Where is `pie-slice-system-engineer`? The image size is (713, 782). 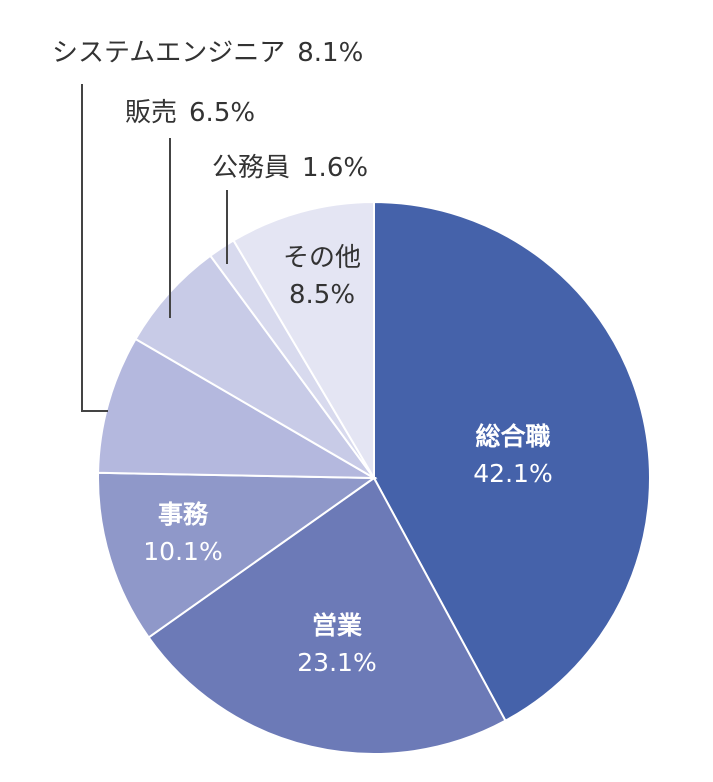
pie-slice-system-engineer is located at coordinates (237, 408).